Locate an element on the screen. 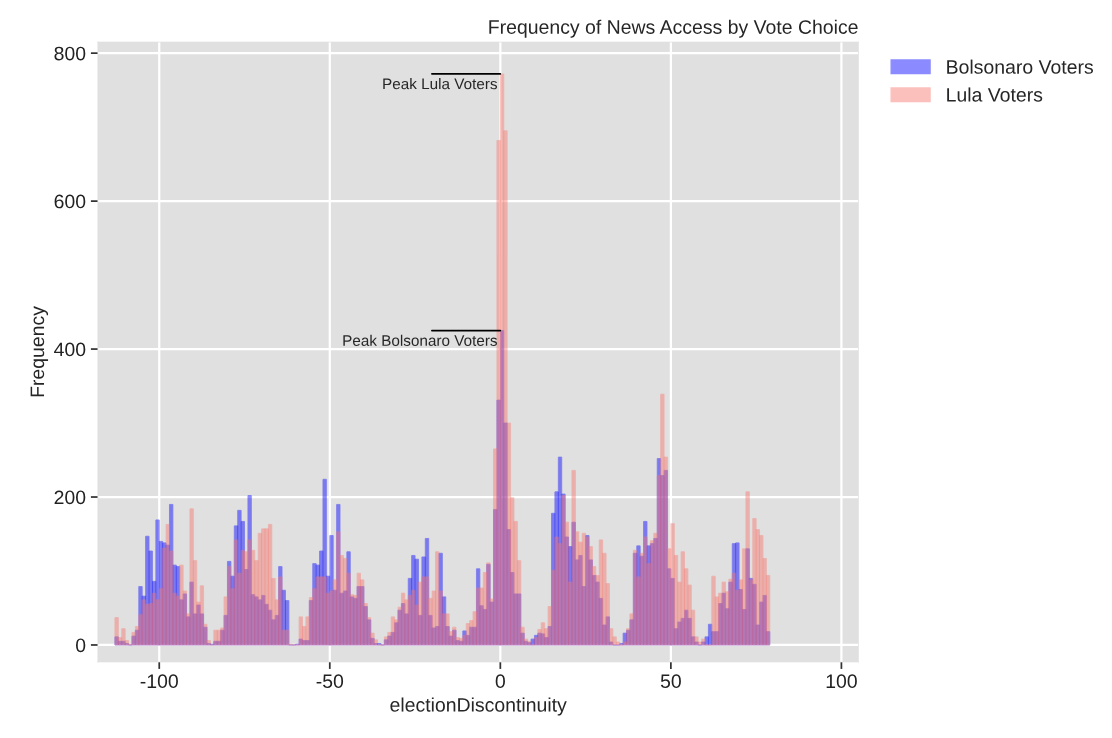  legend-label: Bolsonaro Voters is located at coordinates (1020, 66).